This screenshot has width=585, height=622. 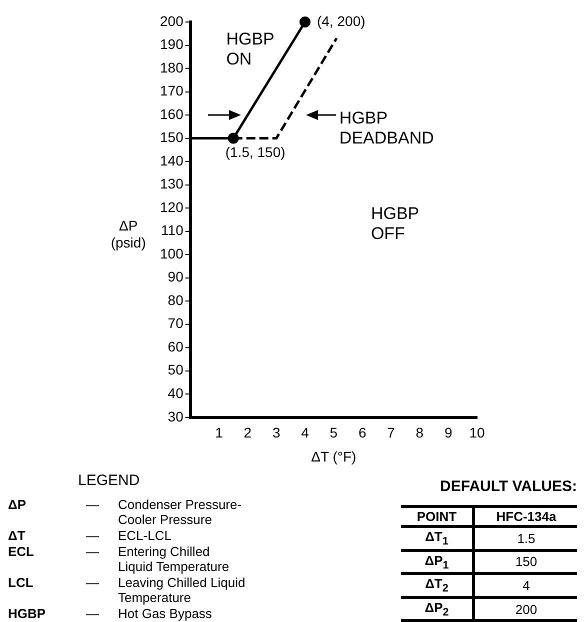 I want to click on text: 1.5, so click(x=526, y=539).